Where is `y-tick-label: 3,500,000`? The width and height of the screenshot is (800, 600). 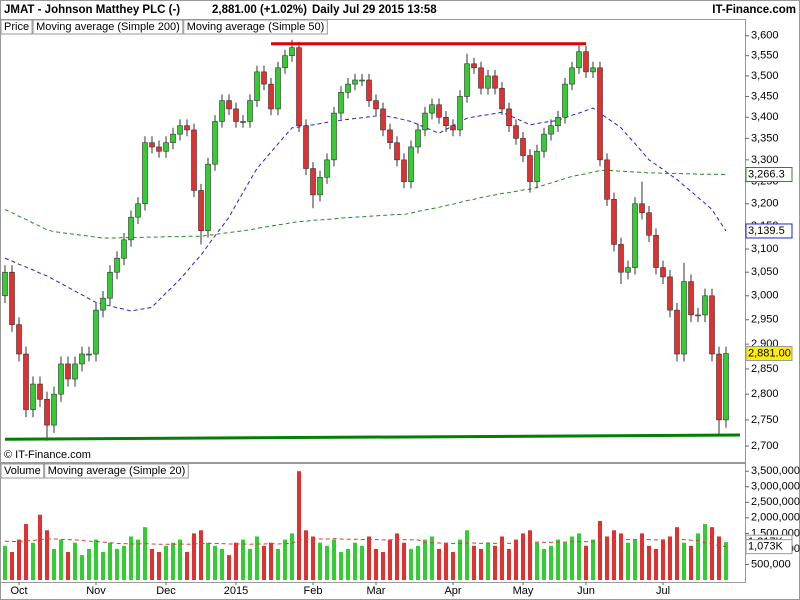
y-tick-label: 3,500,000 is located at coordinates (775, 471).